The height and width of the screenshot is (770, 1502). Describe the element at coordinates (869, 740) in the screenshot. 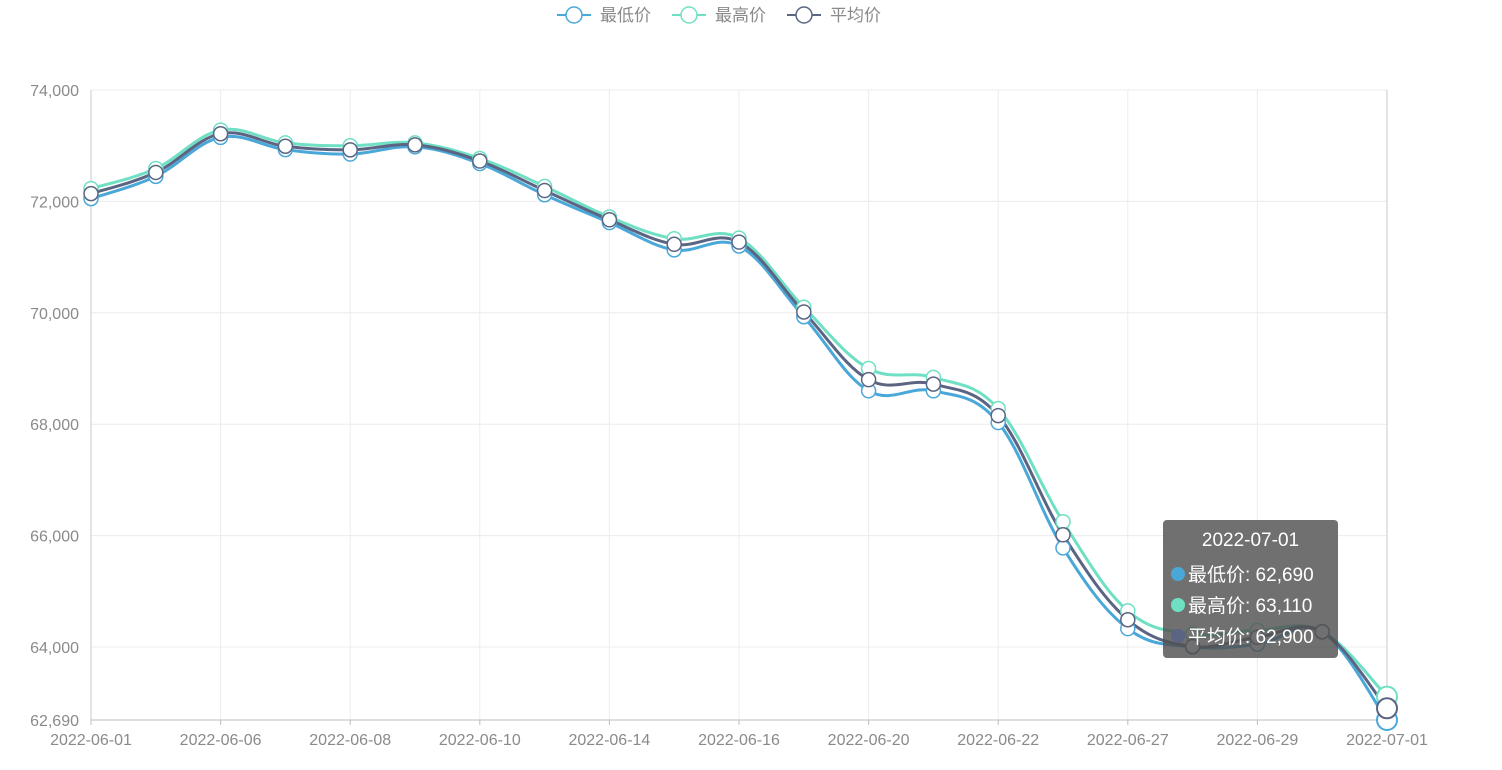

I see `x-tick-label: 2022-06-20` at that location.